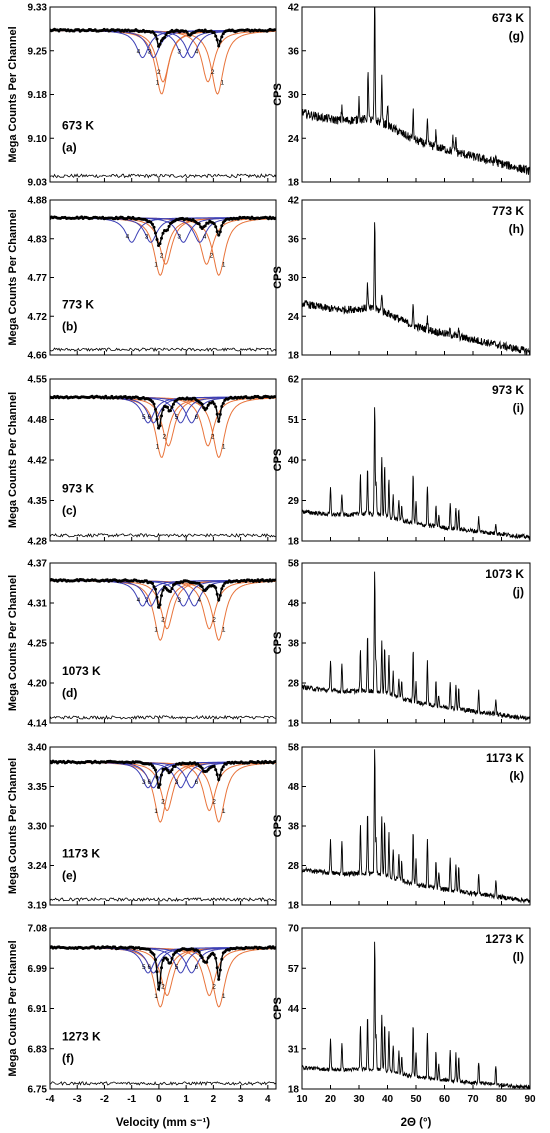 The image size is (550, 1133). I want to click on plot-frame, so click(416, 460).